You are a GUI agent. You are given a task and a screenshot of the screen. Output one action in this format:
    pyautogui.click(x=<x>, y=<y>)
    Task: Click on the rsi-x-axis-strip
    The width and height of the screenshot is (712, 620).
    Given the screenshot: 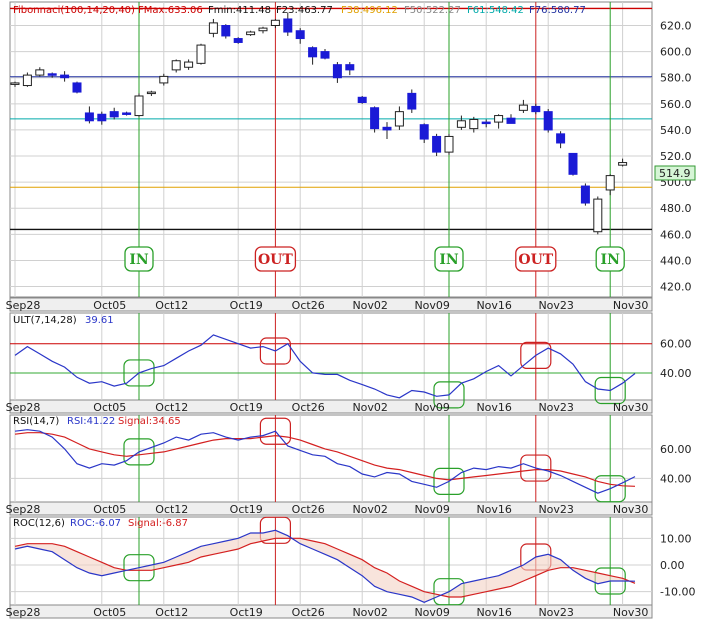 What is the action you would take?
    pyautogui.click(x=331, y=508)
    